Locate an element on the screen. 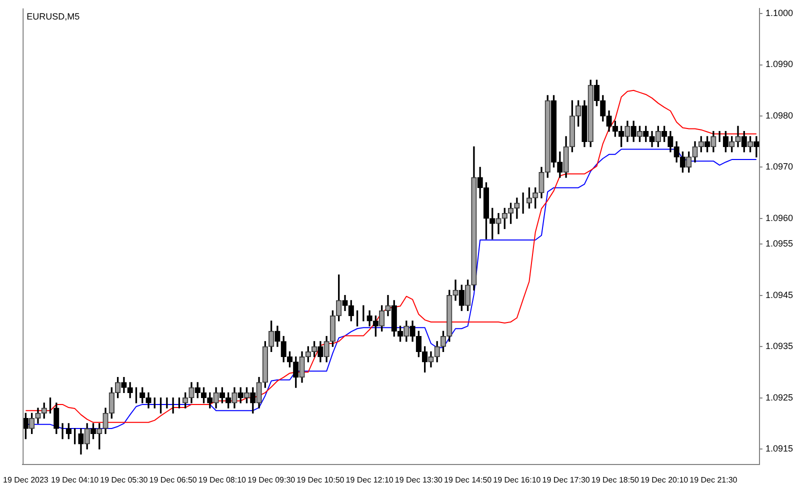  y-tick-label: 1.0980 is located at coordinates (779, 115).